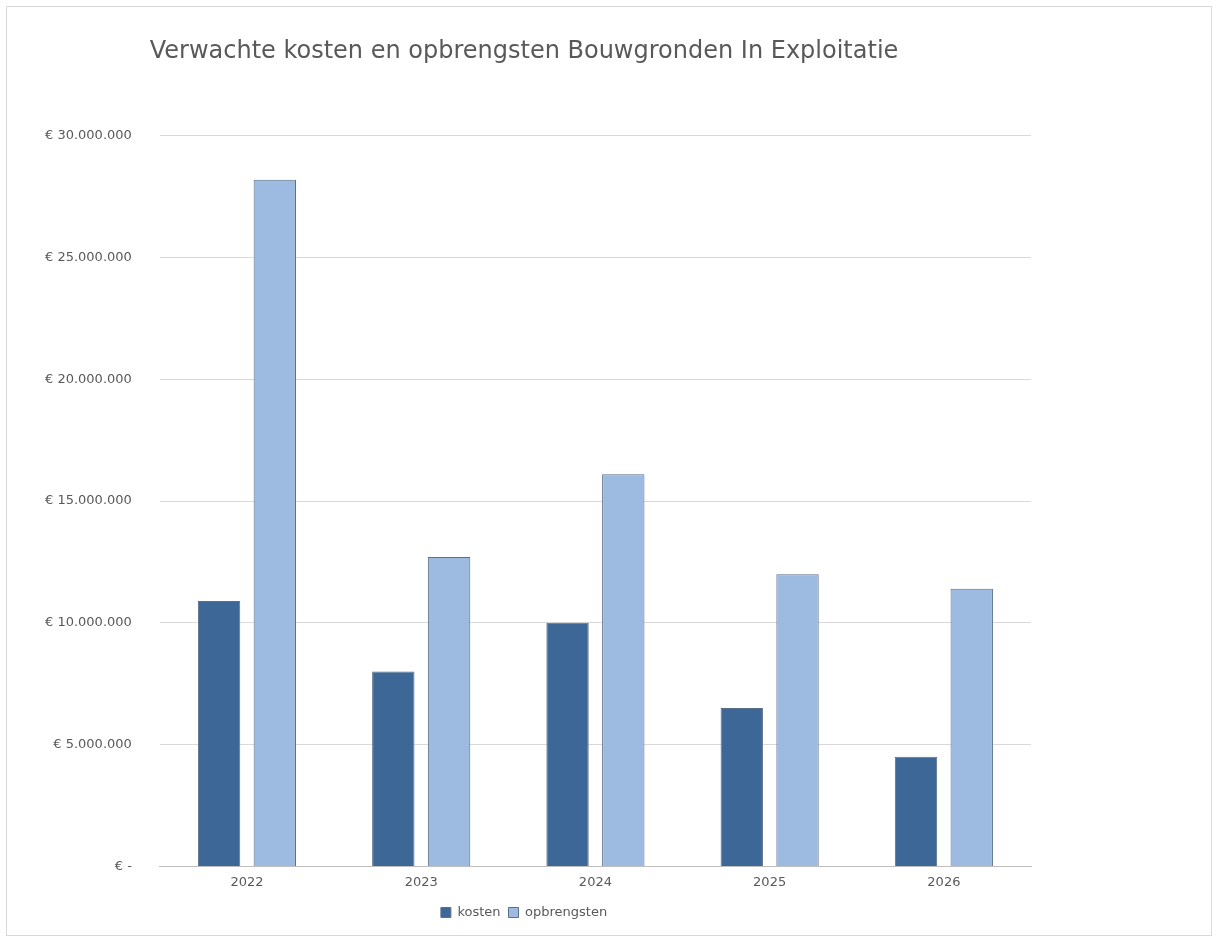  What do you see at coordinates (595, 881) in the screenshot?
I see `x-tick-label: 2024` at bounding box center [595, 881].